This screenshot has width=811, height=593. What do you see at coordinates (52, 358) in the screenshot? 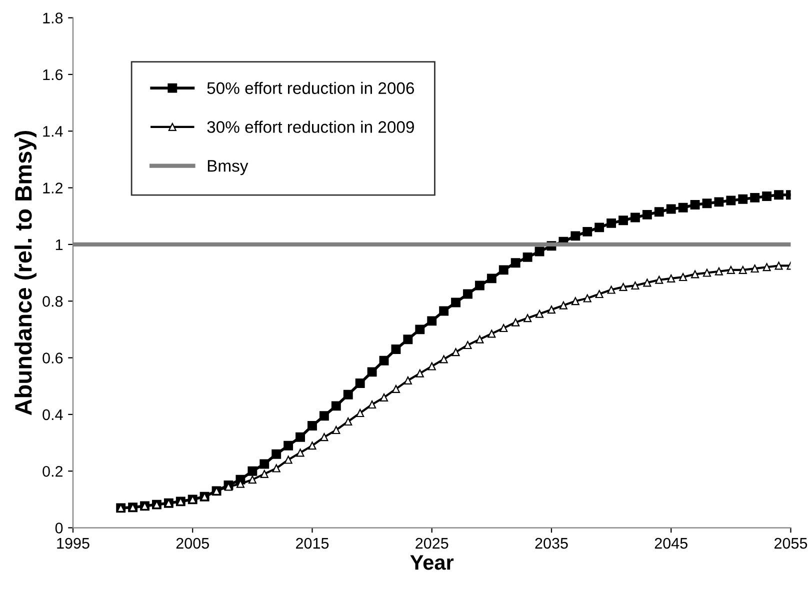
I see `y-tick-label: 0.6` at bounding box center [52, 358].